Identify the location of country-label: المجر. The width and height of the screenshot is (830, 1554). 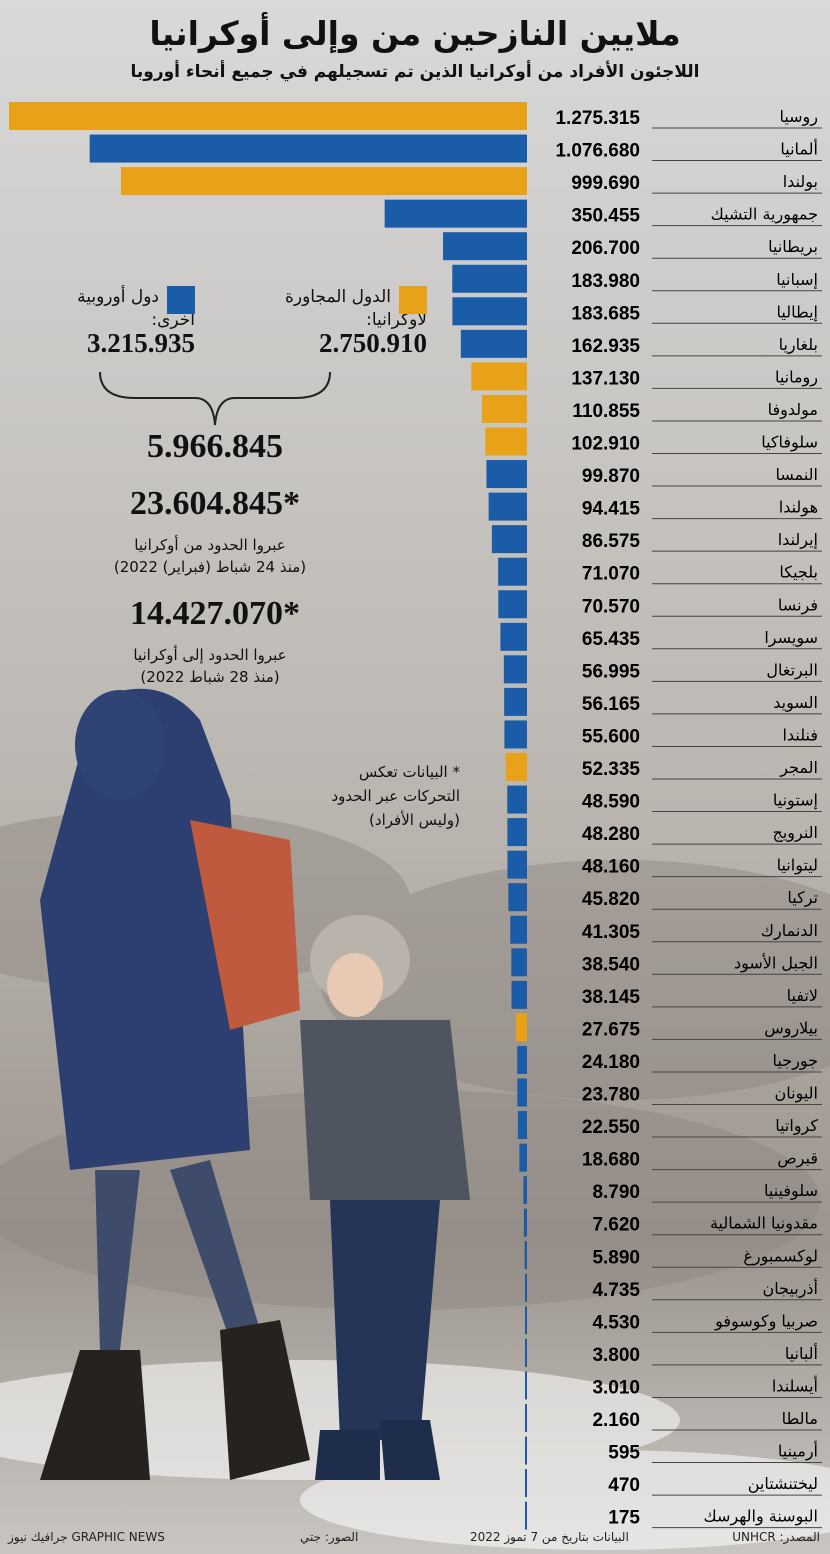
(798, 768).